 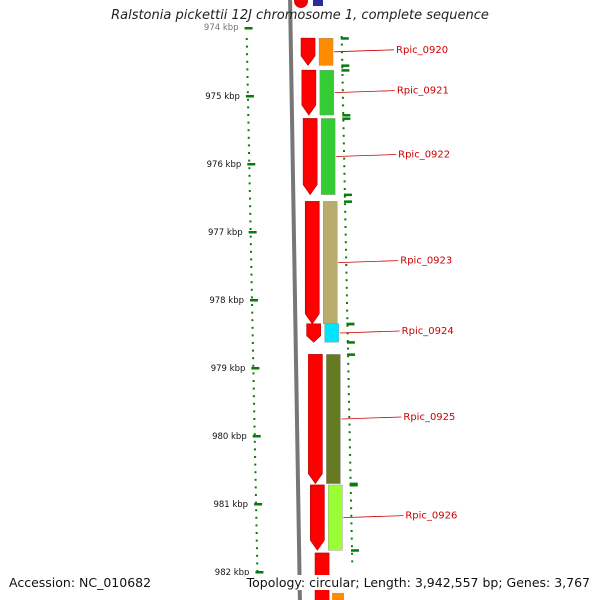 What do you see at coordinates (429, 417) in the screenshot?
I see `gene-label-Rpic_0925: Rpic_0925` at bounding box center [429, 417].